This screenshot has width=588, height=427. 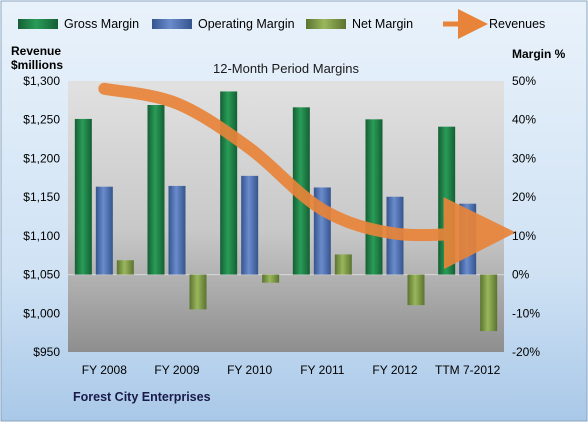 What do you see at coordinates (176, 370) in the screenshot?
I see `category-label: FY 2009` at bounding box center [176, 370].